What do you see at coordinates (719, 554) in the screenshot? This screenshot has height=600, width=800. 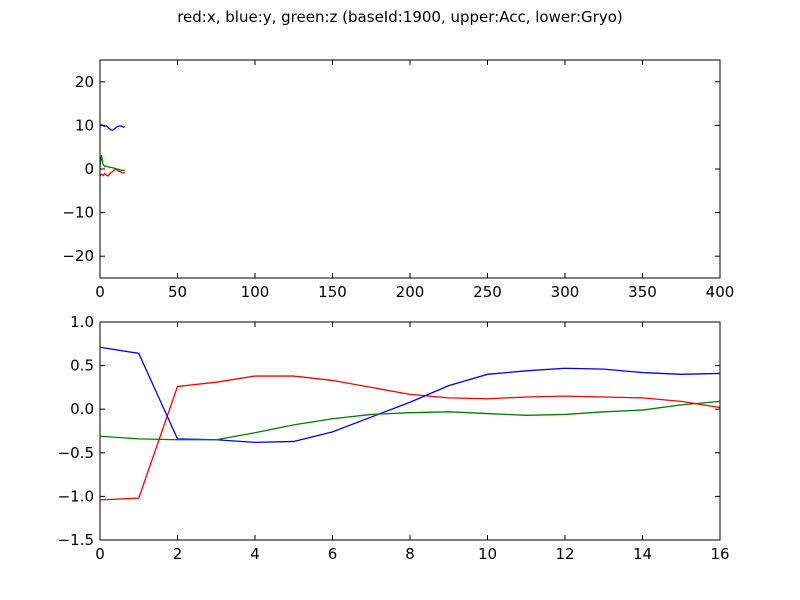 I see `x-tick-label-lower-8: 16` at bounding box center [719, 554].